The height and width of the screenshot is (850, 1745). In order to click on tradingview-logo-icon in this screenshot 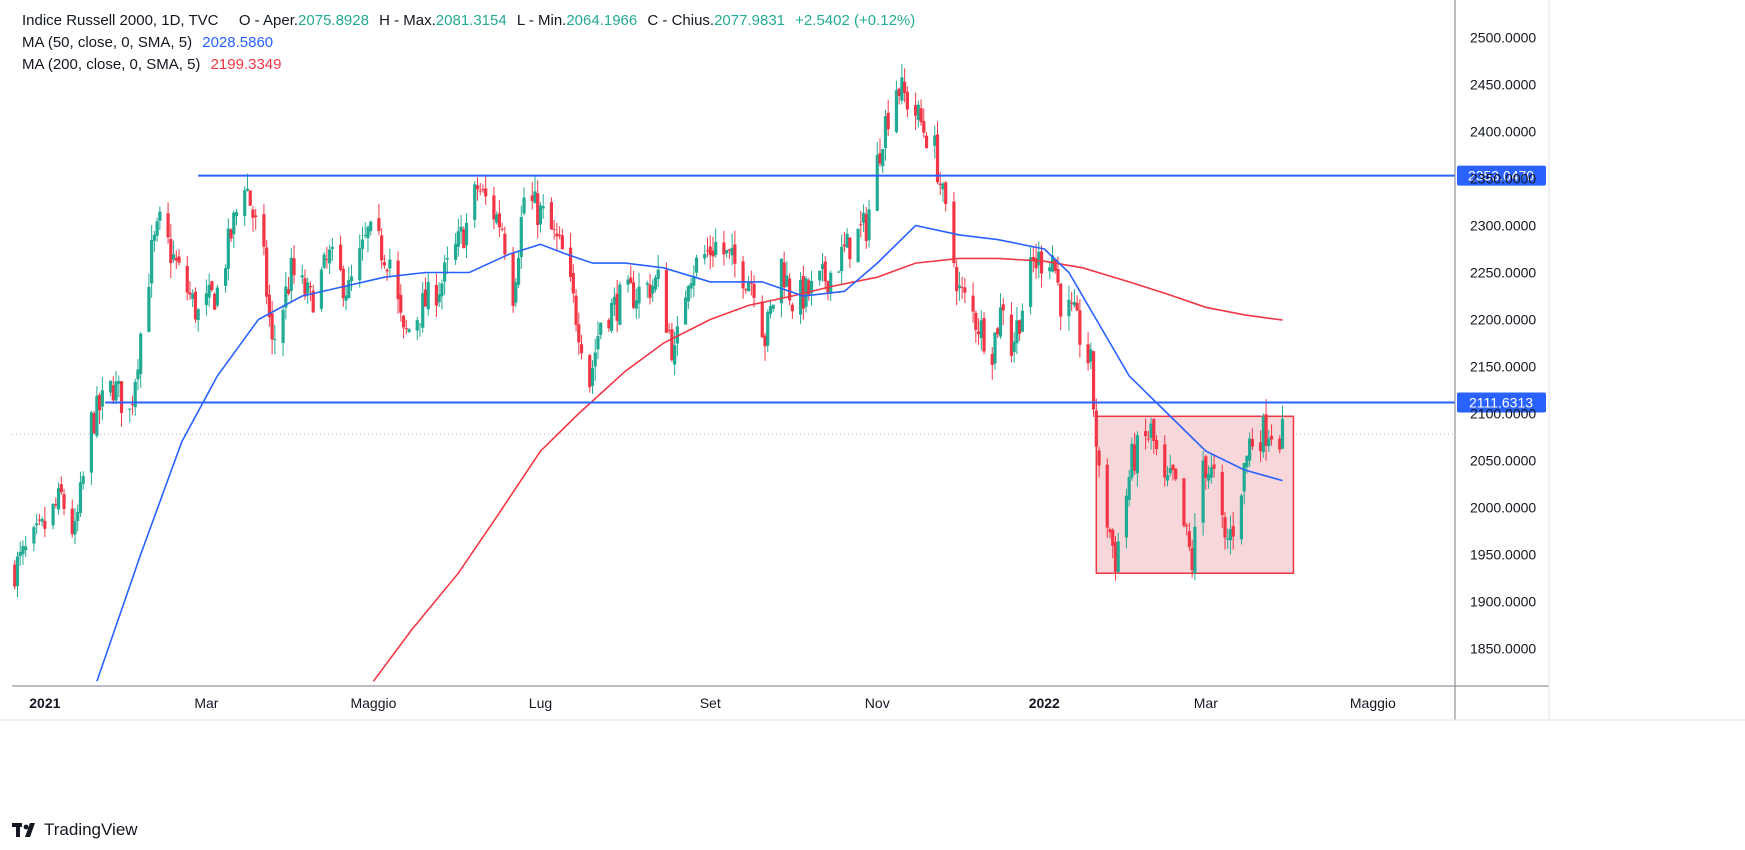, I will do `click(23, 830)`.